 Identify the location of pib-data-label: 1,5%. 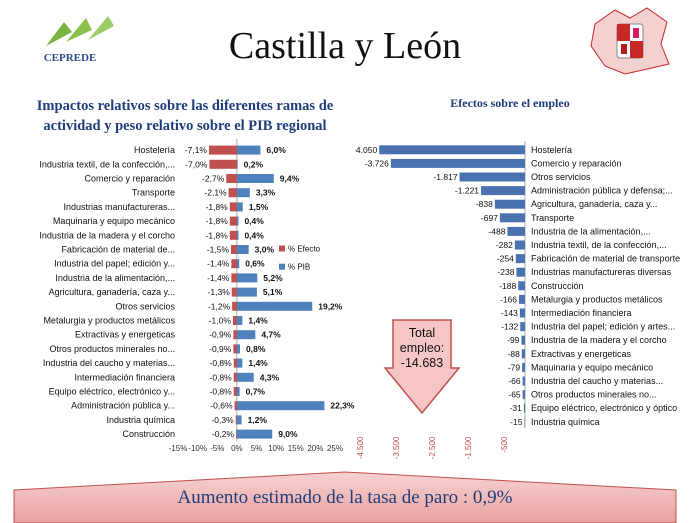
(259, 207).